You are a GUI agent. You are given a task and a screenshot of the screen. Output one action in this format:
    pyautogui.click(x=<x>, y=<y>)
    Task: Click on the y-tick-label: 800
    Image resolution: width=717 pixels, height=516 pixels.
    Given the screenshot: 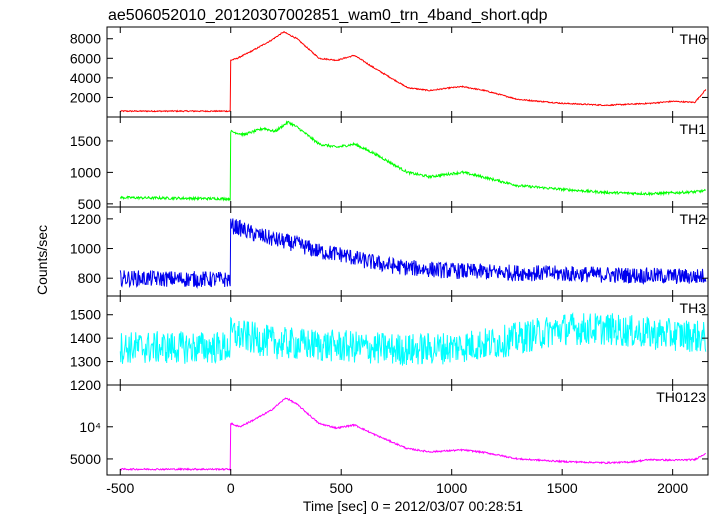 What is the action you would take?
    pyautogui.click(x=90, y=278)
    